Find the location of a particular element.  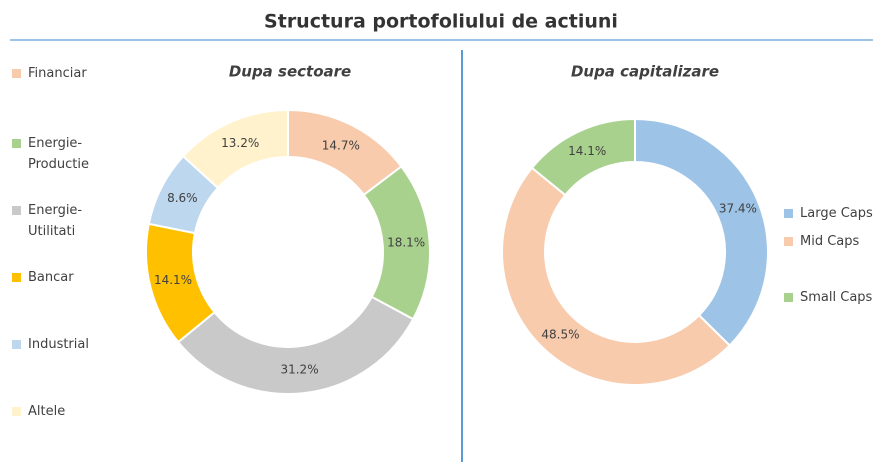

legend-entry: Small Caps is located at coordinates (833, 297).